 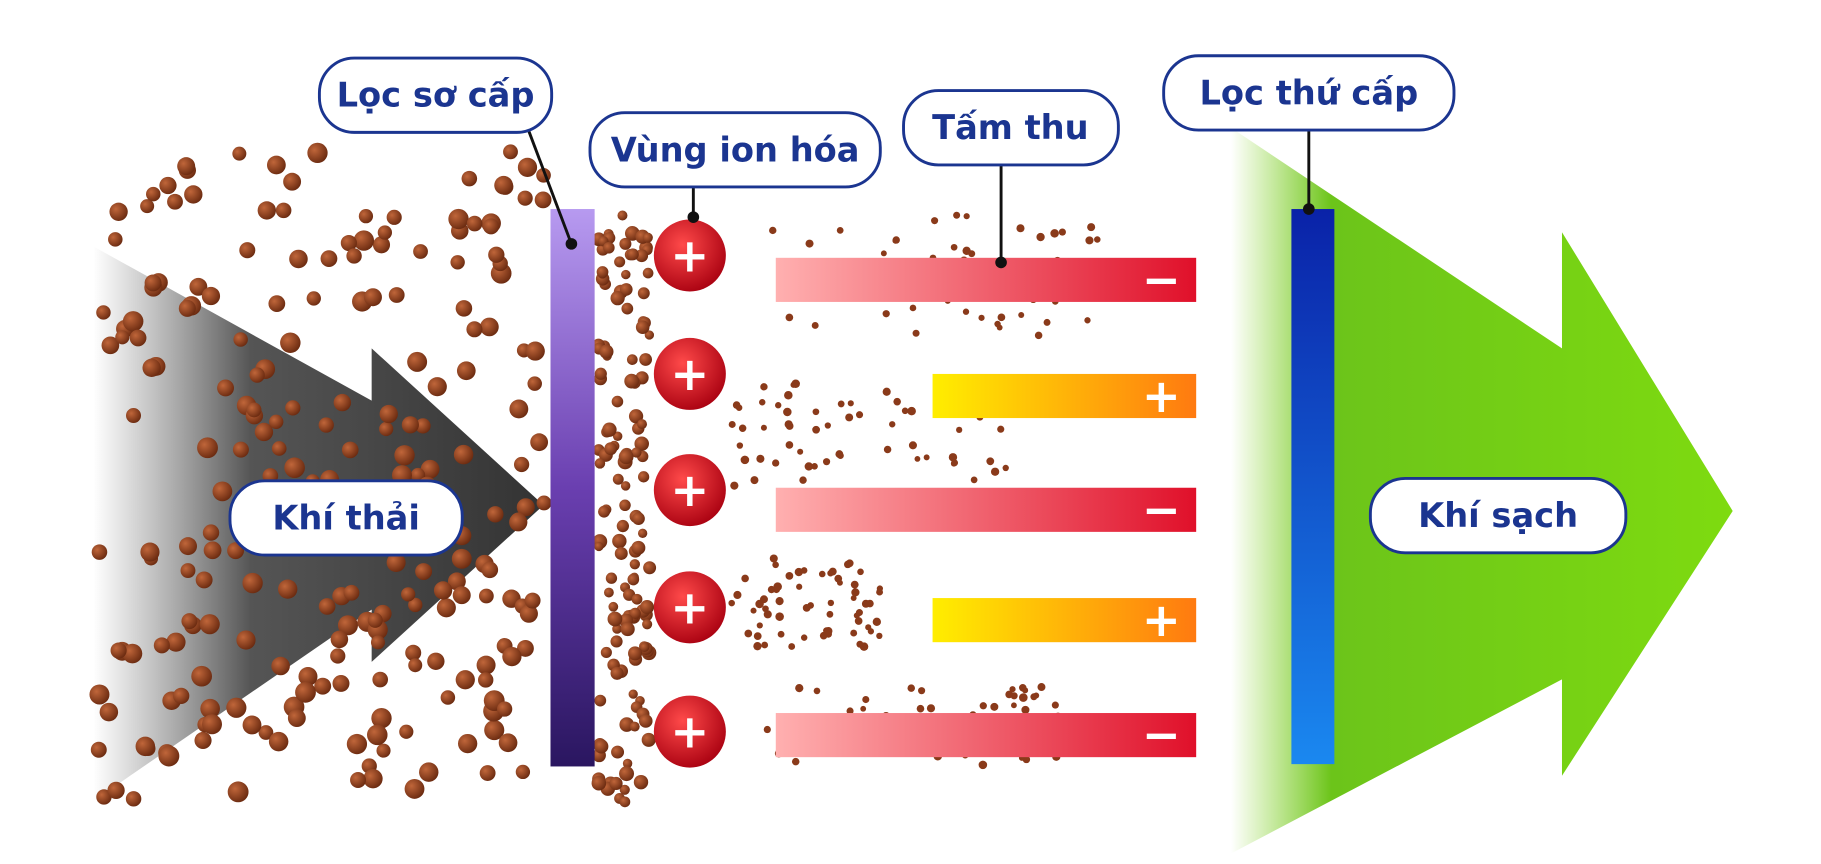 What do you see at coordinates (1161, 510) in the screenshot?
I see `plate-sign: −` at bounding box center [1161, 510].